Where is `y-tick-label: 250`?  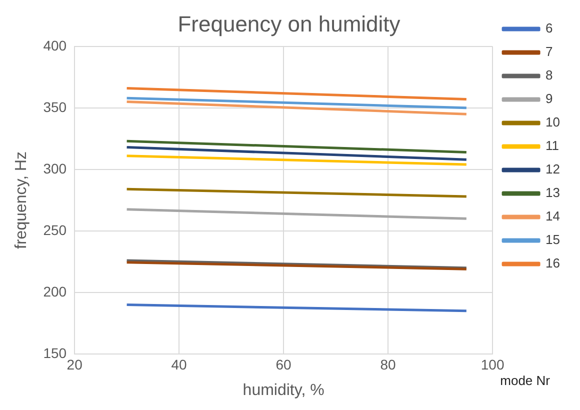 y-tick-label: 250 is located at coordinates (55, 230).